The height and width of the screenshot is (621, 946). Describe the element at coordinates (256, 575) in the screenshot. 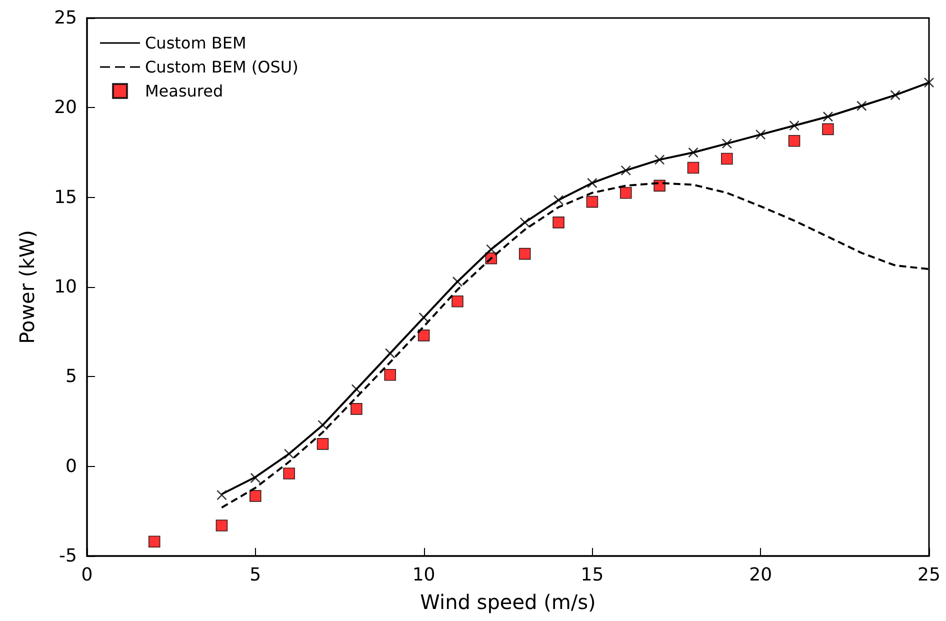

I see `x-tick-label: 5` at that location.